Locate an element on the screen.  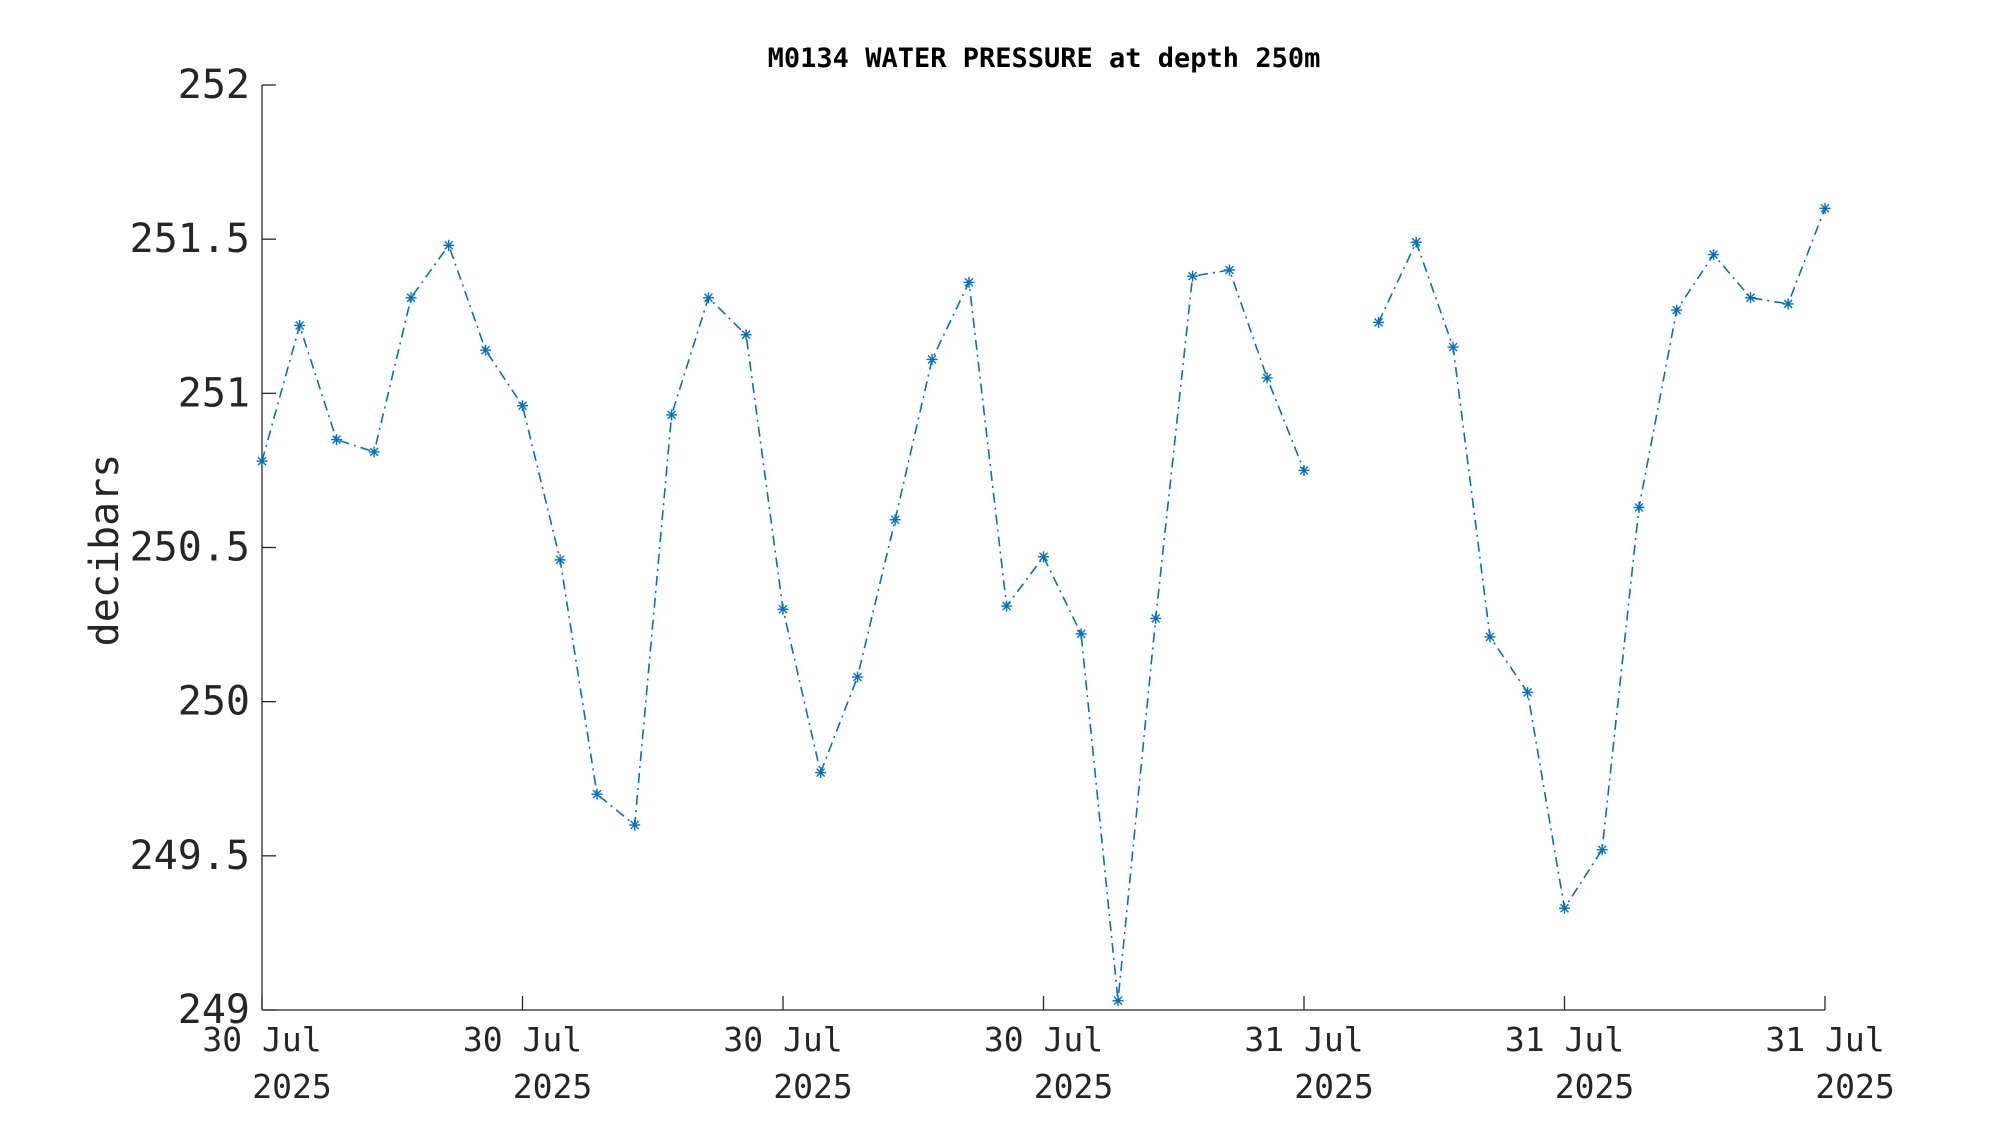
chart-title: M0134 WATER PRESSURE at depth 250m is located at coordinates (1044, 58).